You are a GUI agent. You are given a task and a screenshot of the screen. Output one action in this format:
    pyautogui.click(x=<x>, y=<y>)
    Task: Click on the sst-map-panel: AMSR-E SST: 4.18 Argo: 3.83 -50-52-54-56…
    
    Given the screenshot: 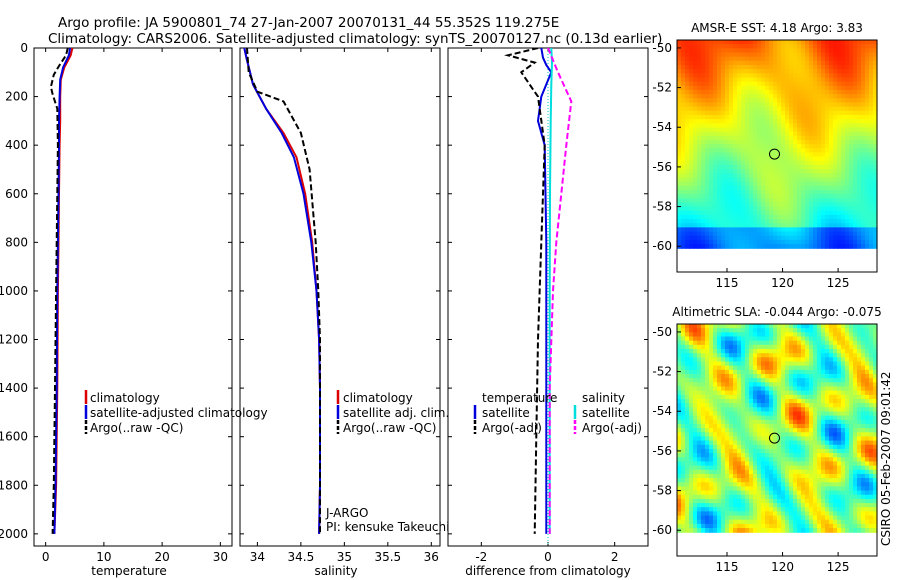 What is the action you would take?
    pyautogui.click(x=765, y=155)
    